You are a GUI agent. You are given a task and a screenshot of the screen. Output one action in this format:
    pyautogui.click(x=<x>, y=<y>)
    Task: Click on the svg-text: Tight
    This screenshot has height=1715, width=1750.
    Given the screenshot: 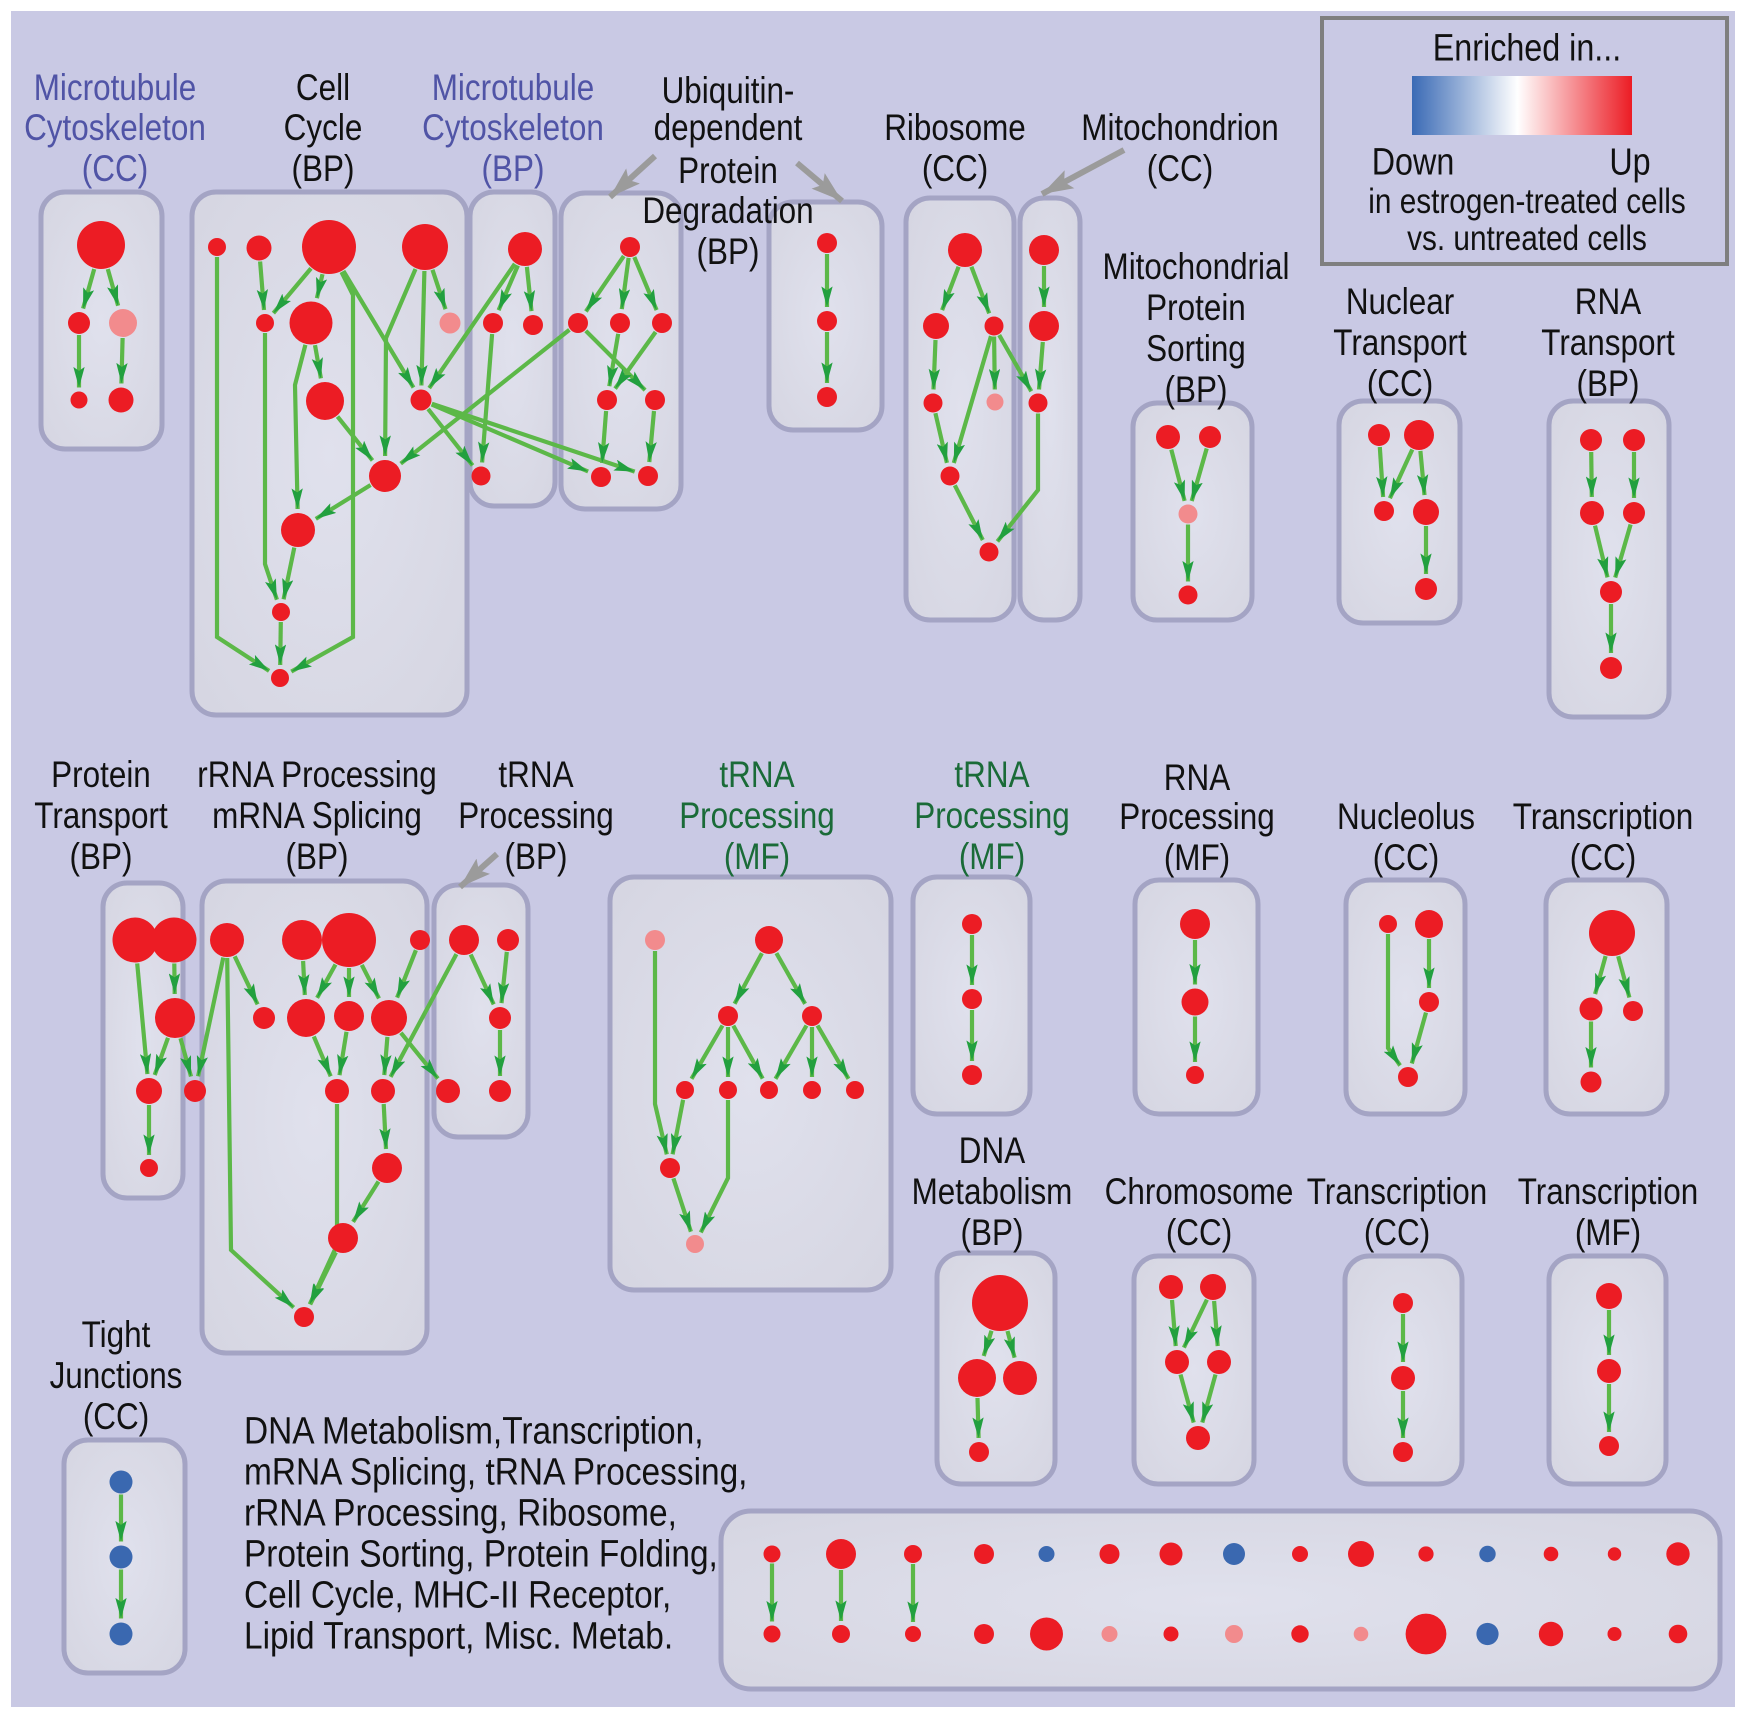 What is the action you would take?
    pyautogui.click(x=116, y=1335)
    